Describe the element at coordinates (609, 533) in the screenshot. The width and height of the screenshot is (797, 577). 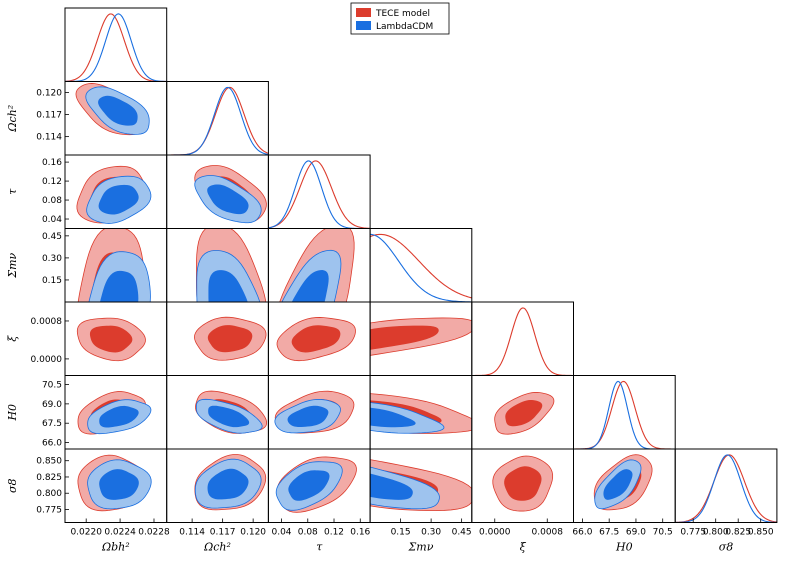
I see `x-tick-label-H0: 67.5` at that location.